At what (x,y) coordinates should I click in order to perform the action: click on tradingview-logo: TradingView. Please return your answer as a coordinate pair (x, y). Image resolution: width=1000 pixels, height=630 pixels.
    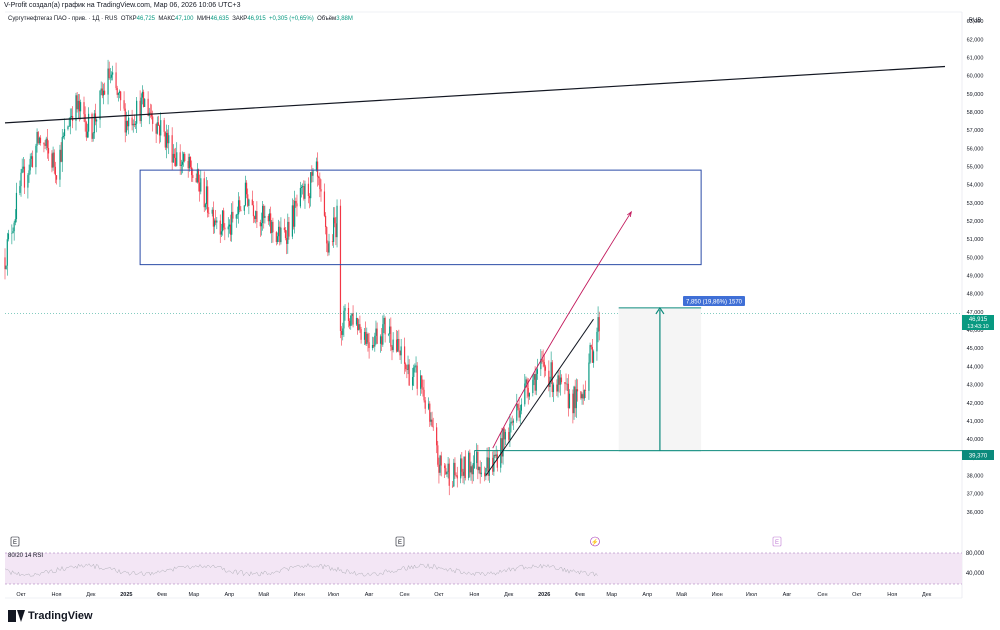
    Looking at the image, I should click on (50, 616).